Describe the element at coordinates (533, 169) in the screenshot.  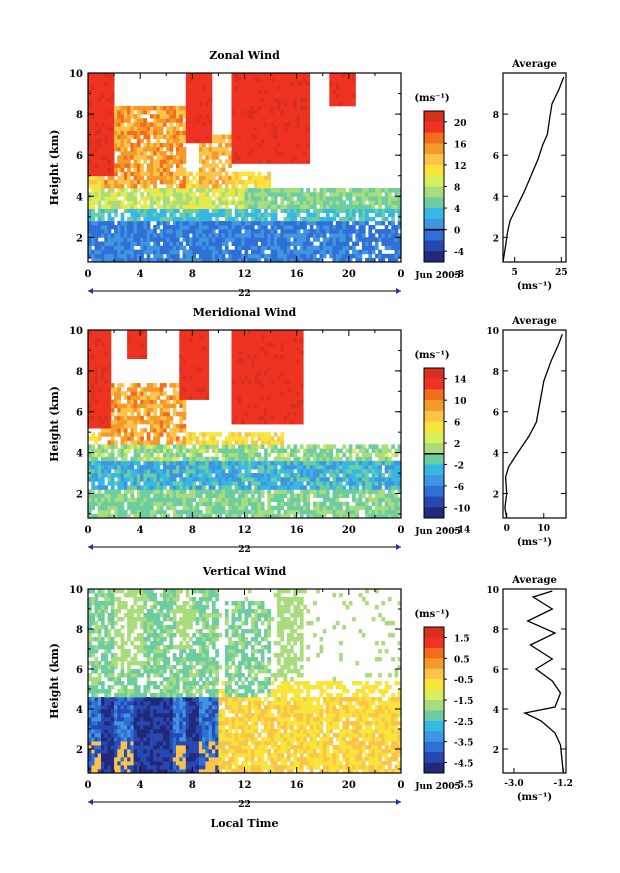
I see `average-profile-line` at that location.